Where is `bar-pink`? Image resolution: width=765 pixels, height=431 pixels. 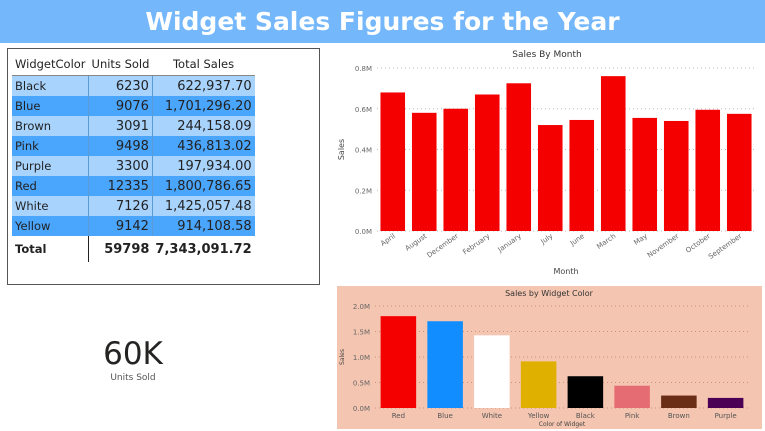
bar-pink is located at coordinates (632, 396).